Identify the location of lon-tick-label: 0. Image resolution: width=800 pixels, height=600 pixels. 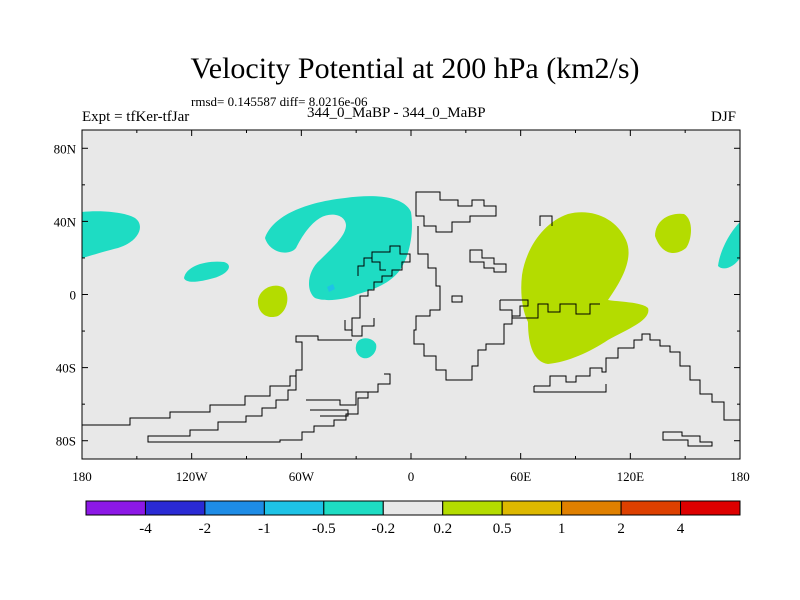
(411, 476).